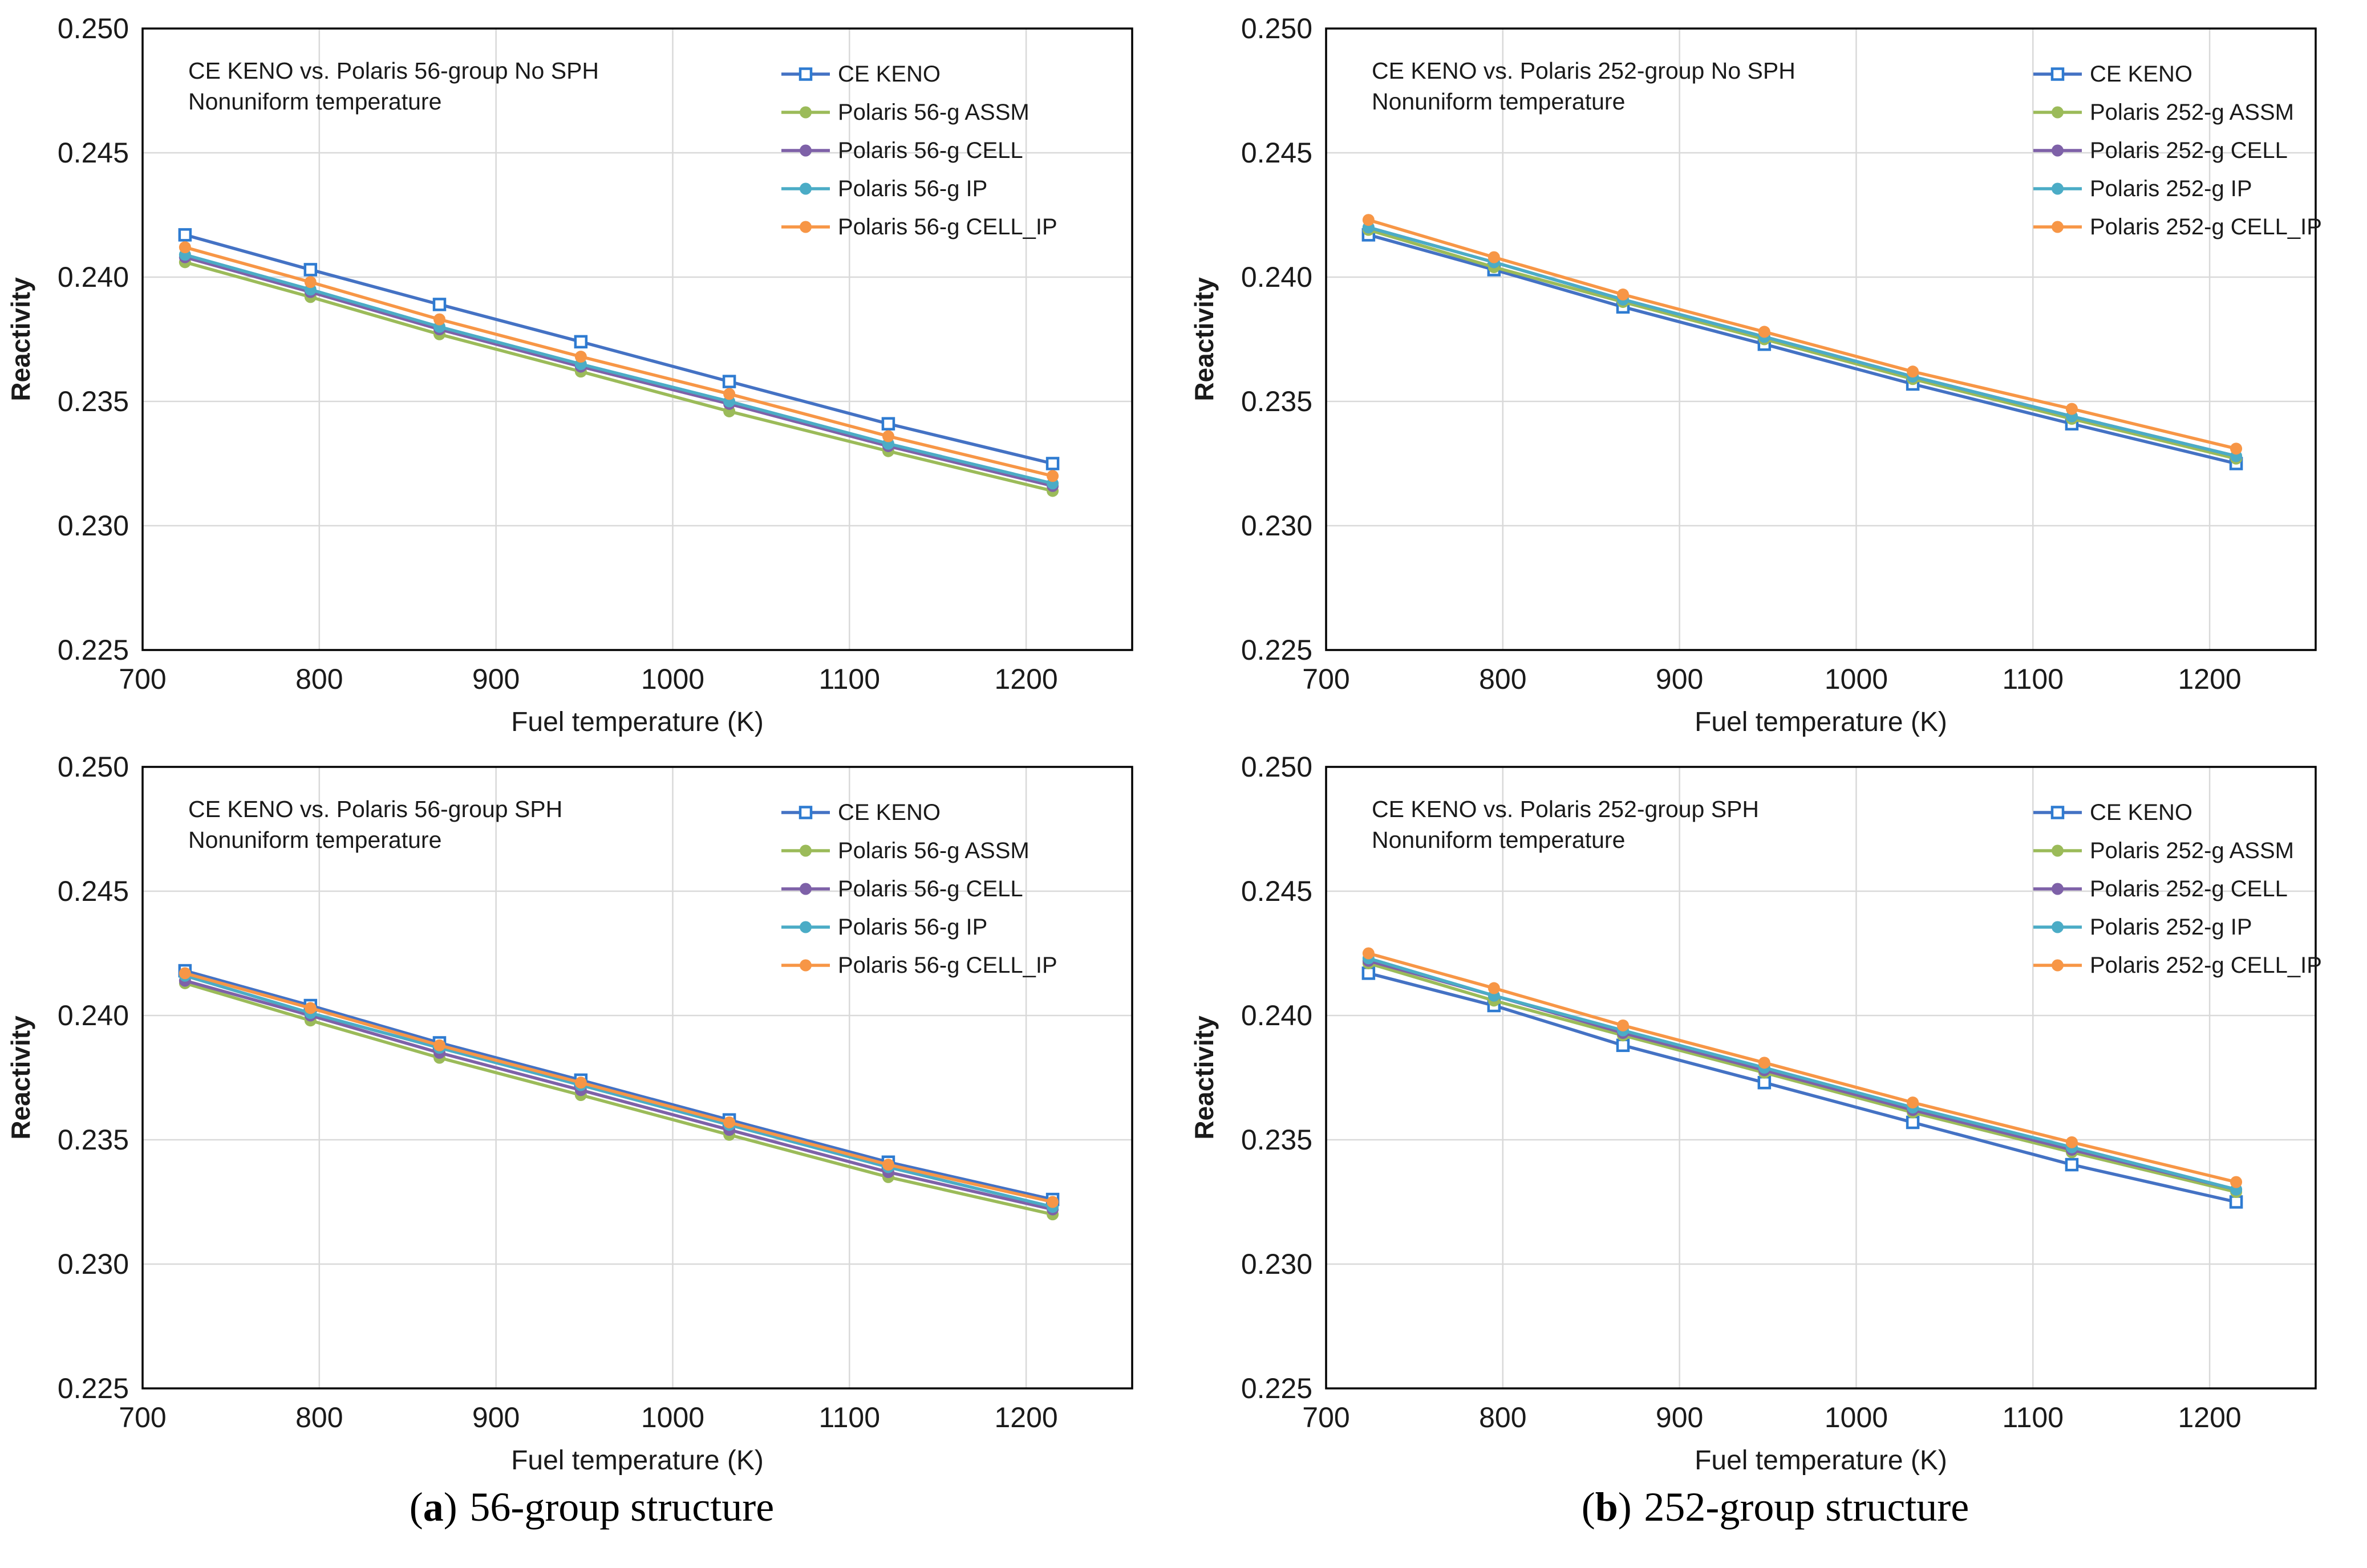 The height and width of the screenshot is (1568, 2367). What do you see at coordinates (619, 1085) in the screenshot?
I see `series-ce-keno` at bounding box center [619, 1085].